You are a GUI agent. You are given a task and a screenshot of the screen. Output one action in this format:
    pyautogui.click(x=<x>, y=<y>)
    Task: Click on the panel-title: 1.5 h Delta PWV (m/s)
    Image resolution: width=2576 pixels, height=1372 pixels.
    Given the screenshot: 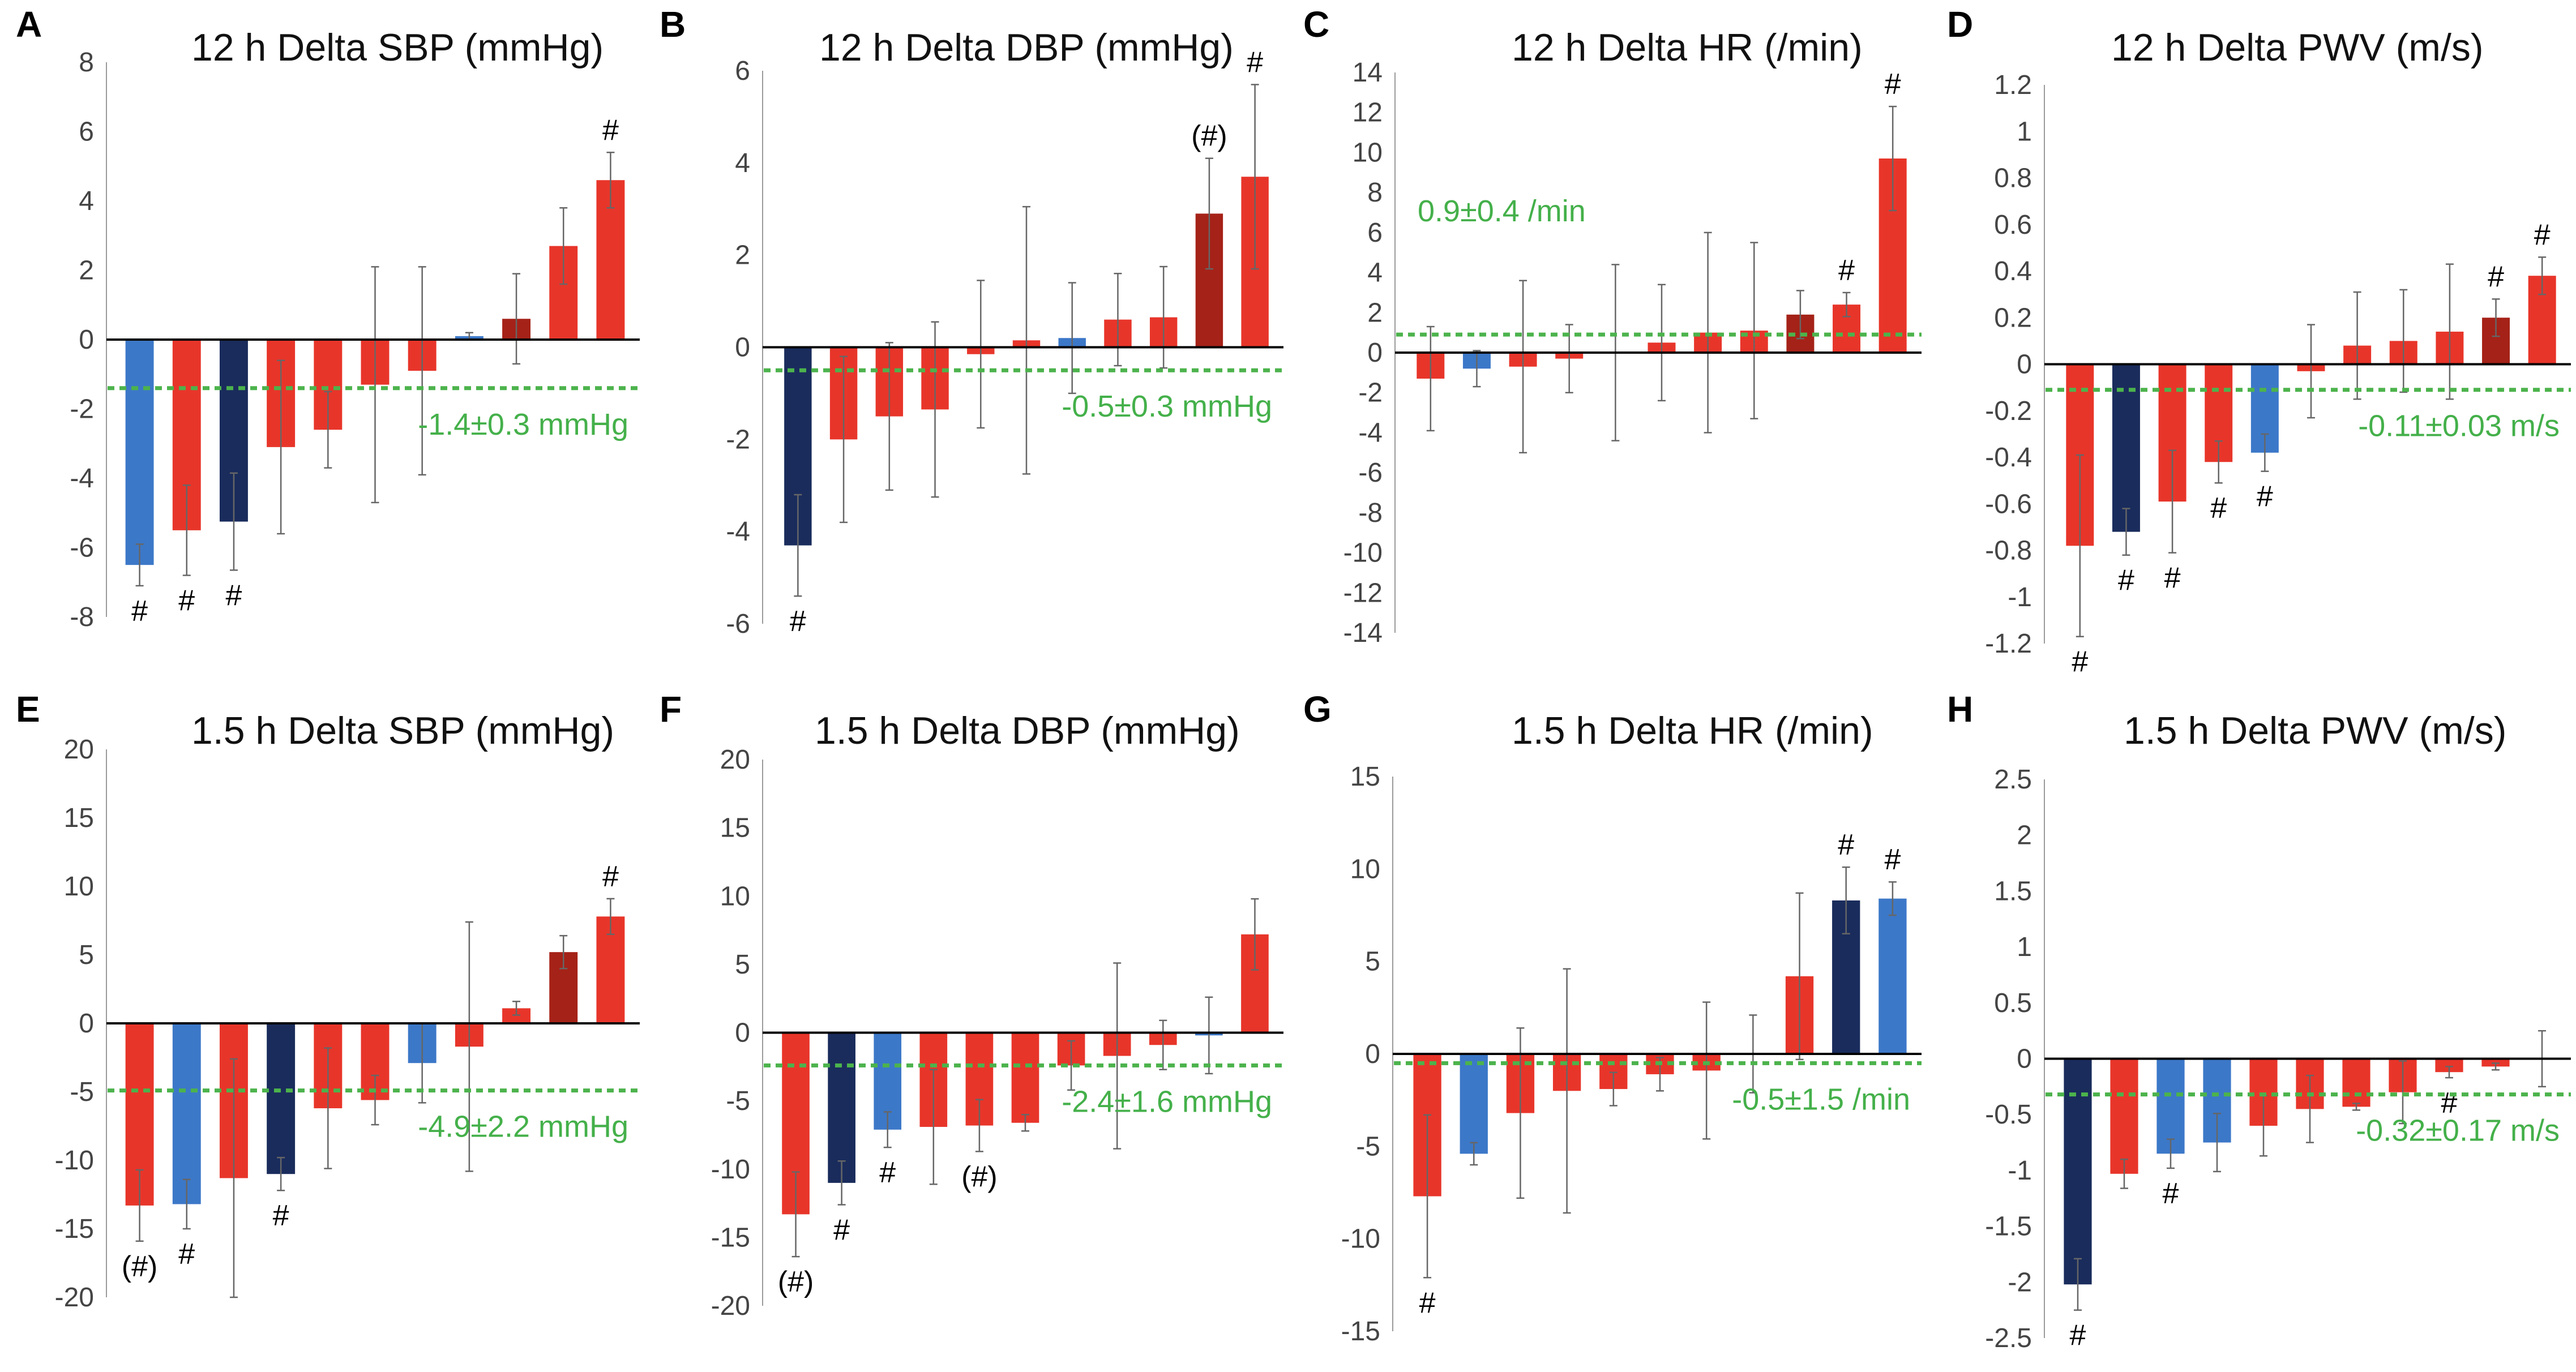 What is the action you would take?
    pyautogui.click(x=2315, y=730)
    